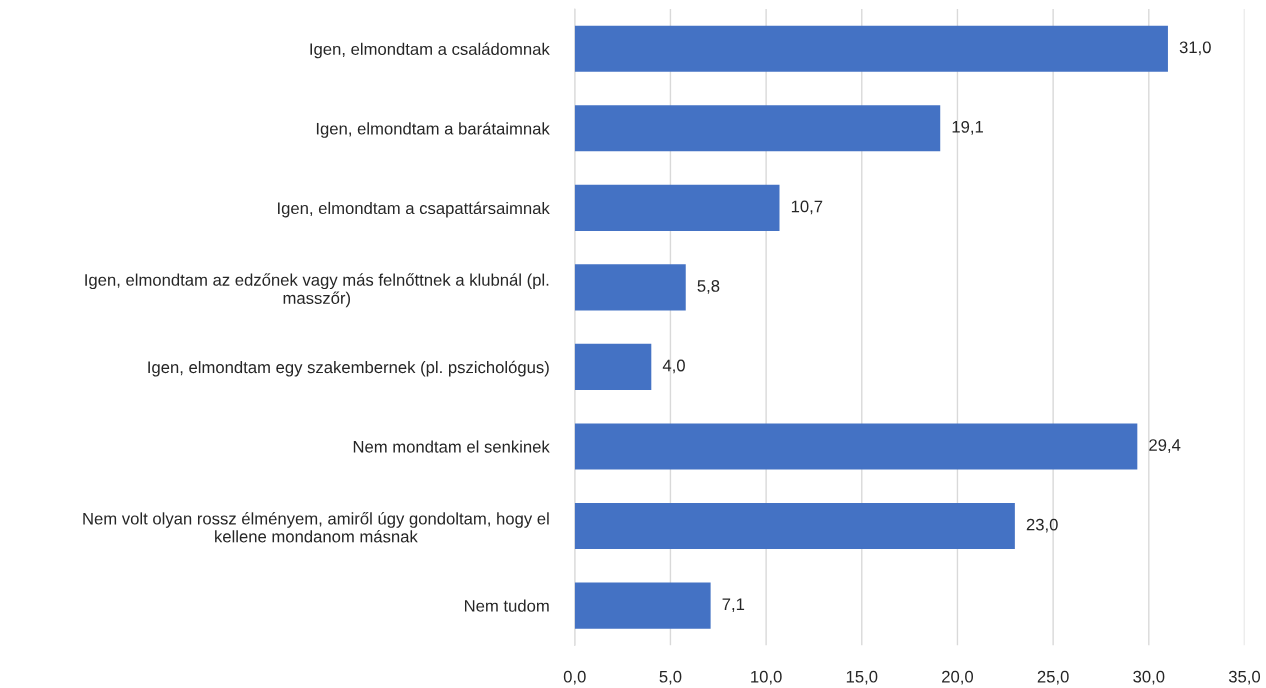 The width and height of the screenshot is (1266, 688). I want to click on y-tick-label: Igen, elmondtam a barátaimnak, so click(433, 130).